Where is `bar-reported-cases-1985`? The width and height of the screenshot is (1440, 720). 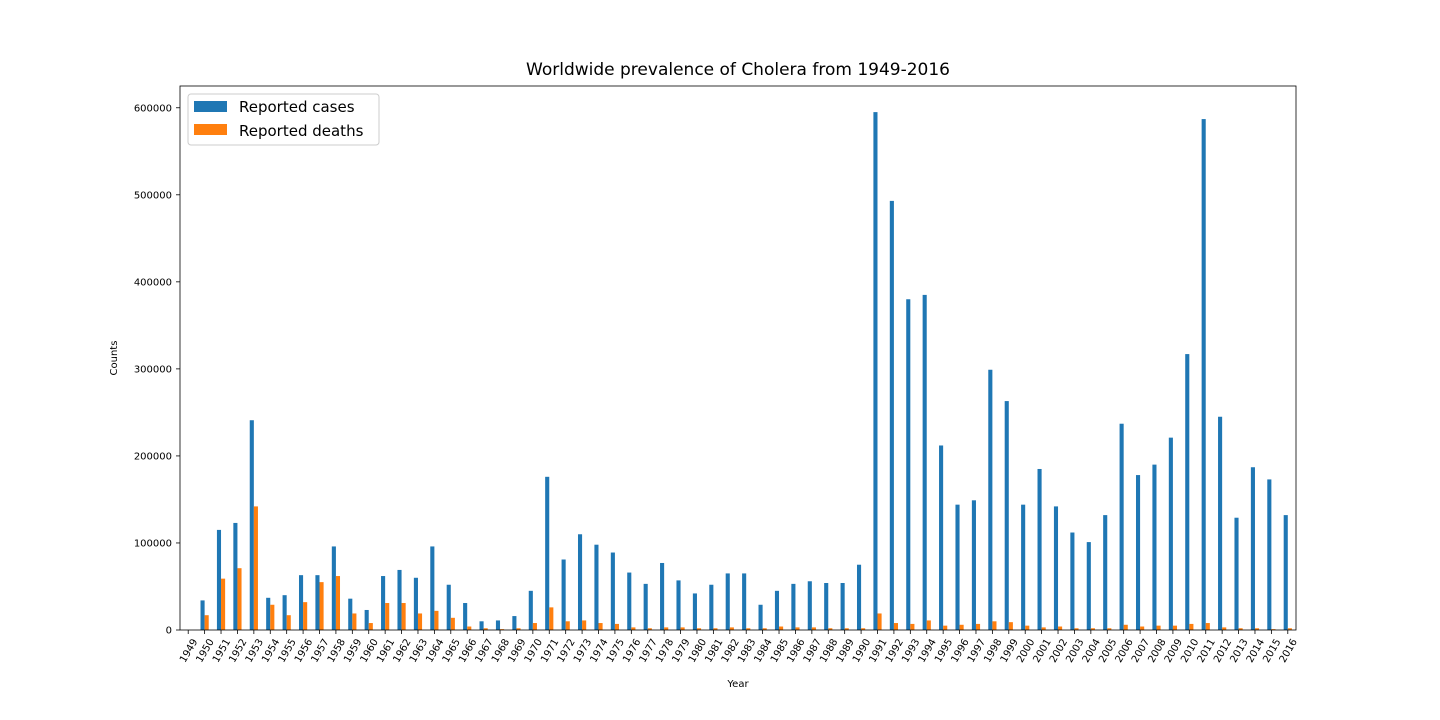
bar-reported-cases-1985 is located at coordinates (777, 610).